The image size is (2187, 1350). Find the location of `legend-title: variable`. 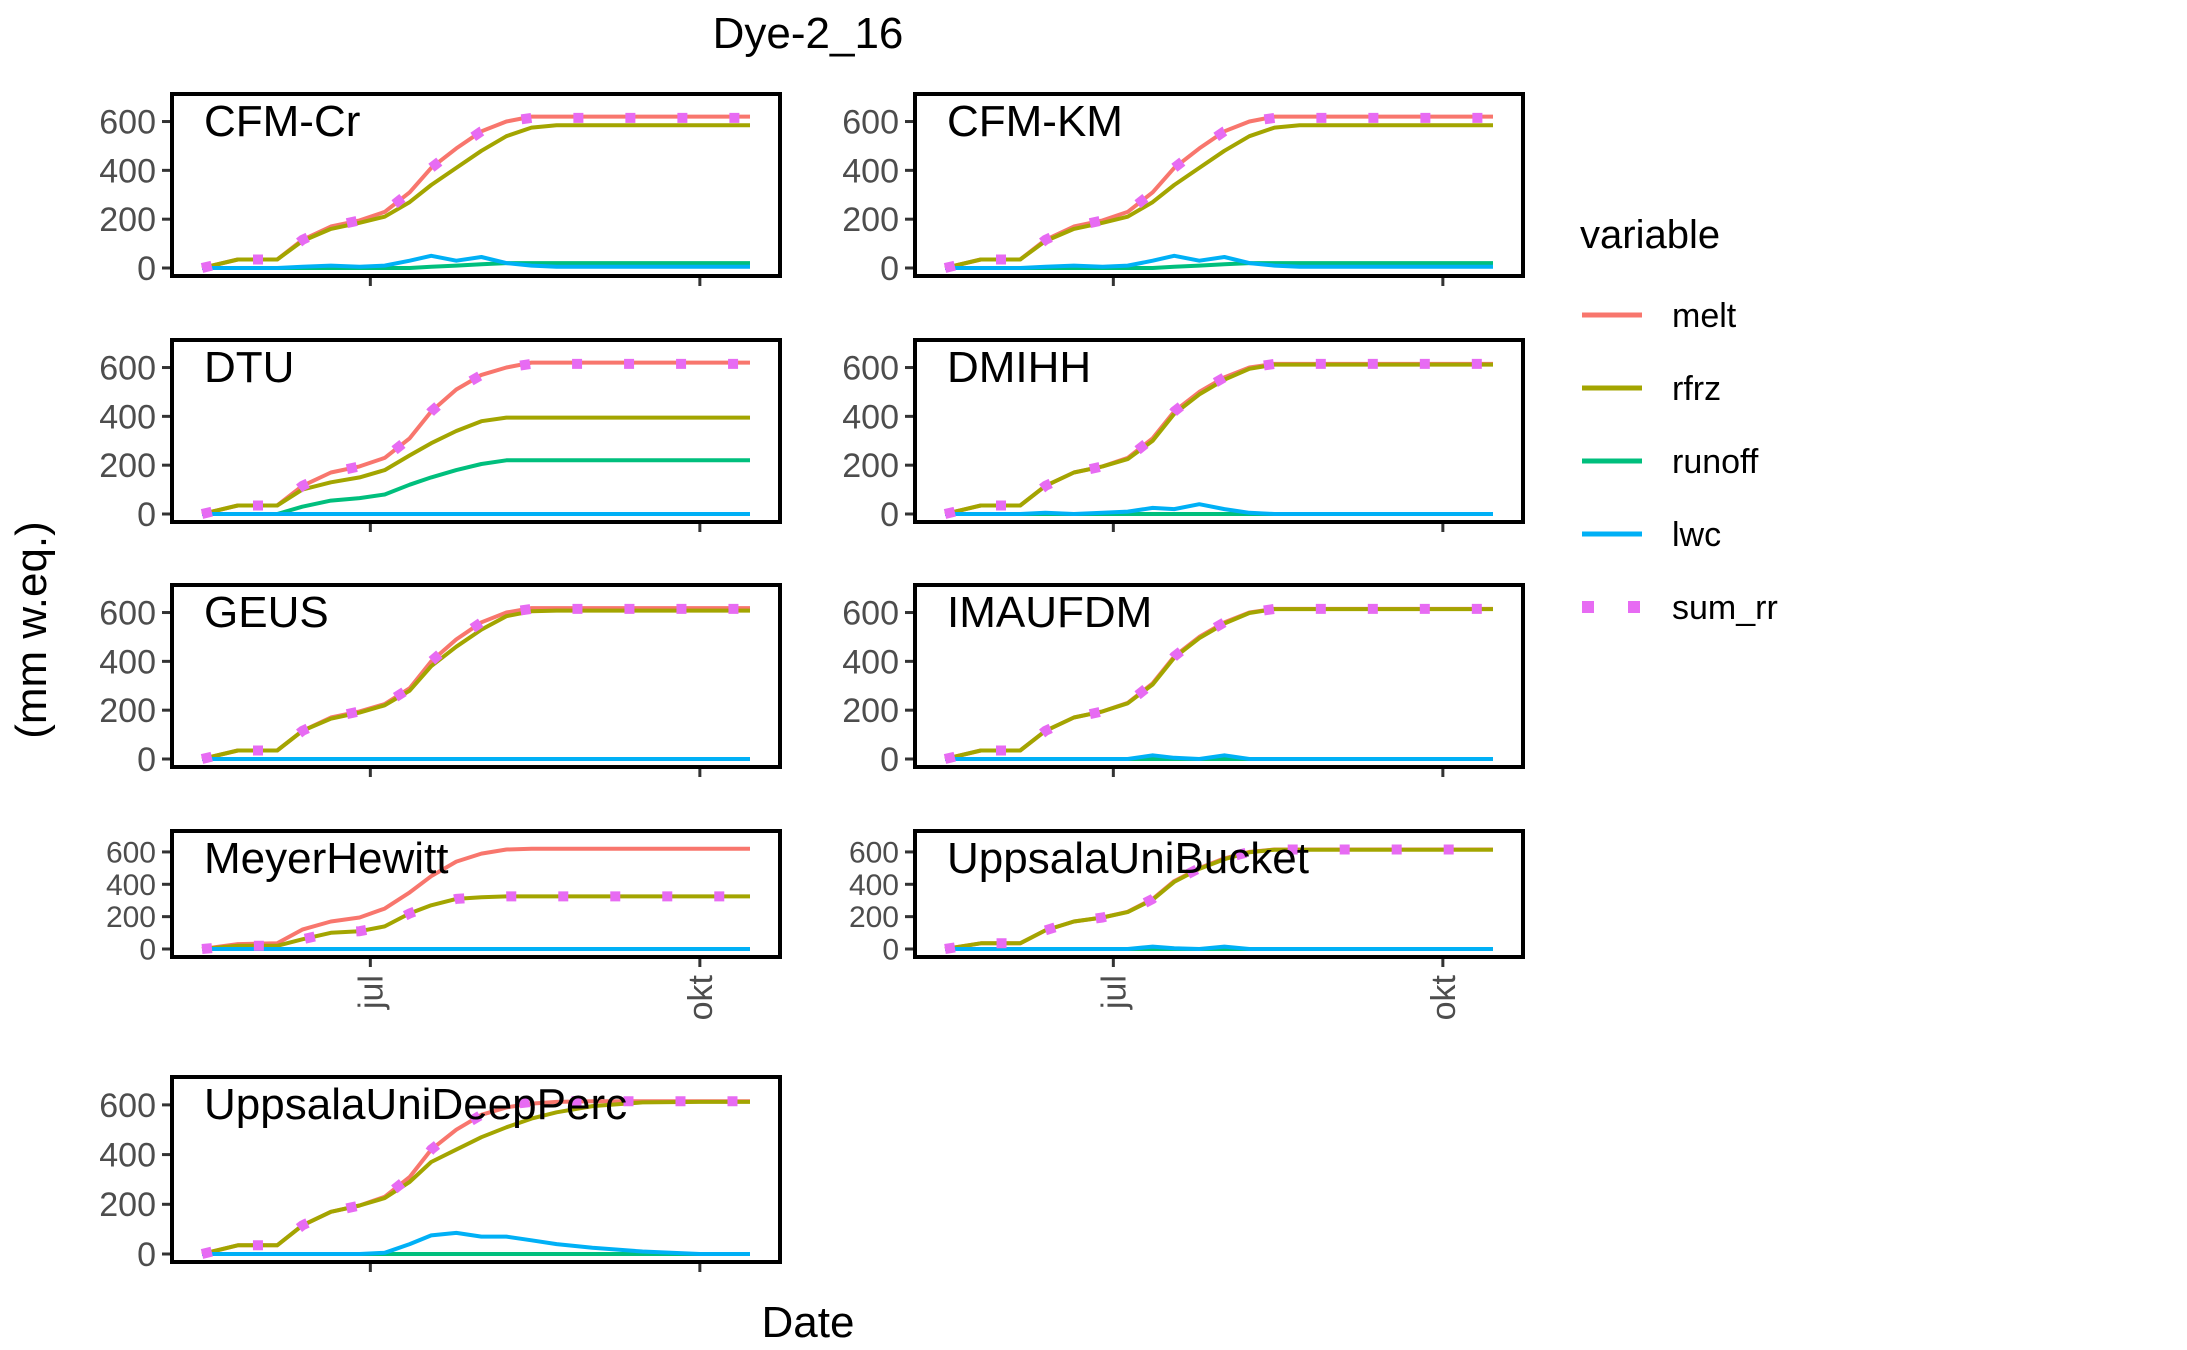

legend-title: variable is located at coordinates (1650, 235).